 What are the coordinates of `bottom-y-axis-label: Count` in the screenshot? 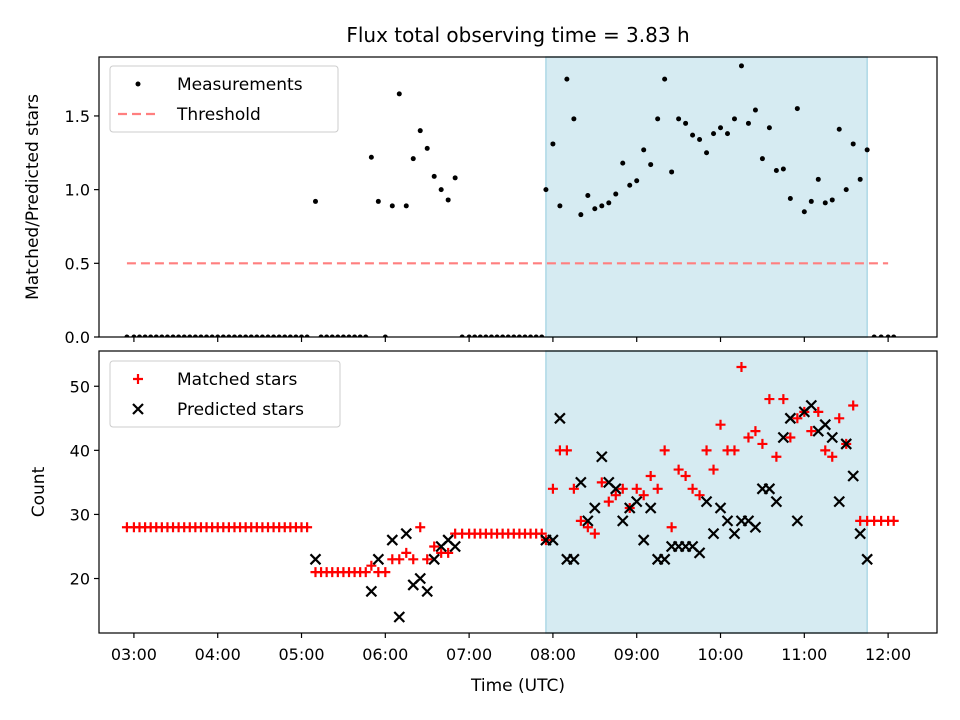 It's located at (39, 491).